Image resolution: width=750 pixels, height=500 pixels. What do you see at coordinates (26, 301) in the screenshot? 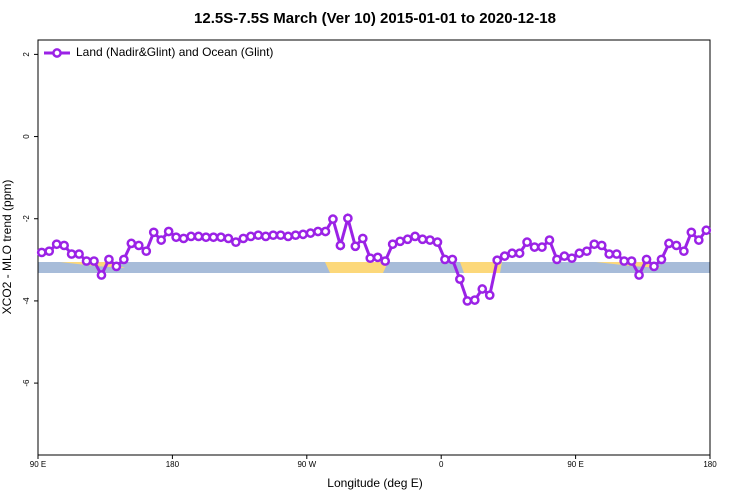
I see `y-tick-label: -4` at bounding box center [26, 301].